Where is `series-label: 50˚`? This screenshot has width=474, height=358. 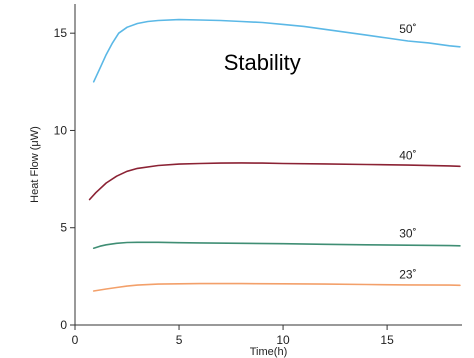 series-label: 50˚ is located at coordinates (407, 29).